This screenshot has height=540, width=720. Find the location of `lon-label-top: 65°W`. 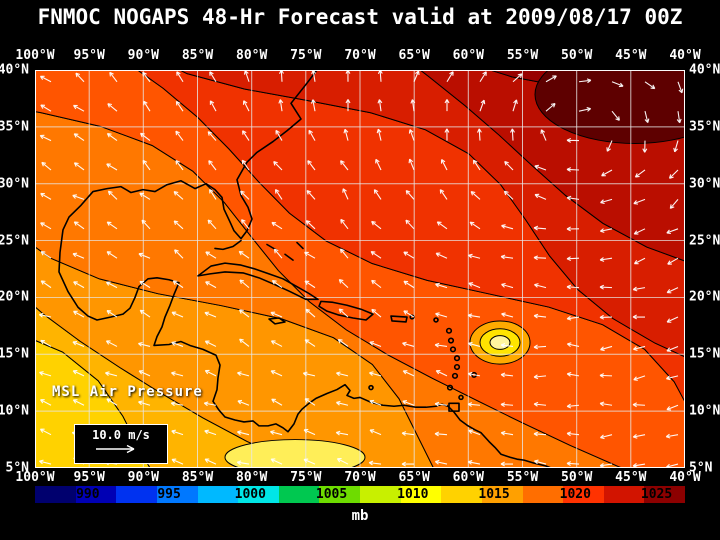

lon-label-top: 65°W is located at coordinates (414, 55).